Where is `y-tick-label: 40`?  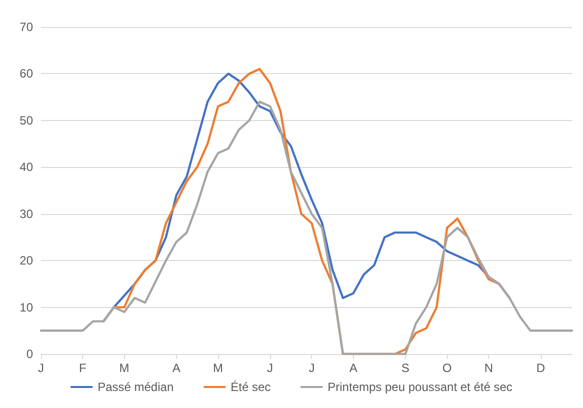
y-tick-label: 40 is located at coordinates (27, 167).